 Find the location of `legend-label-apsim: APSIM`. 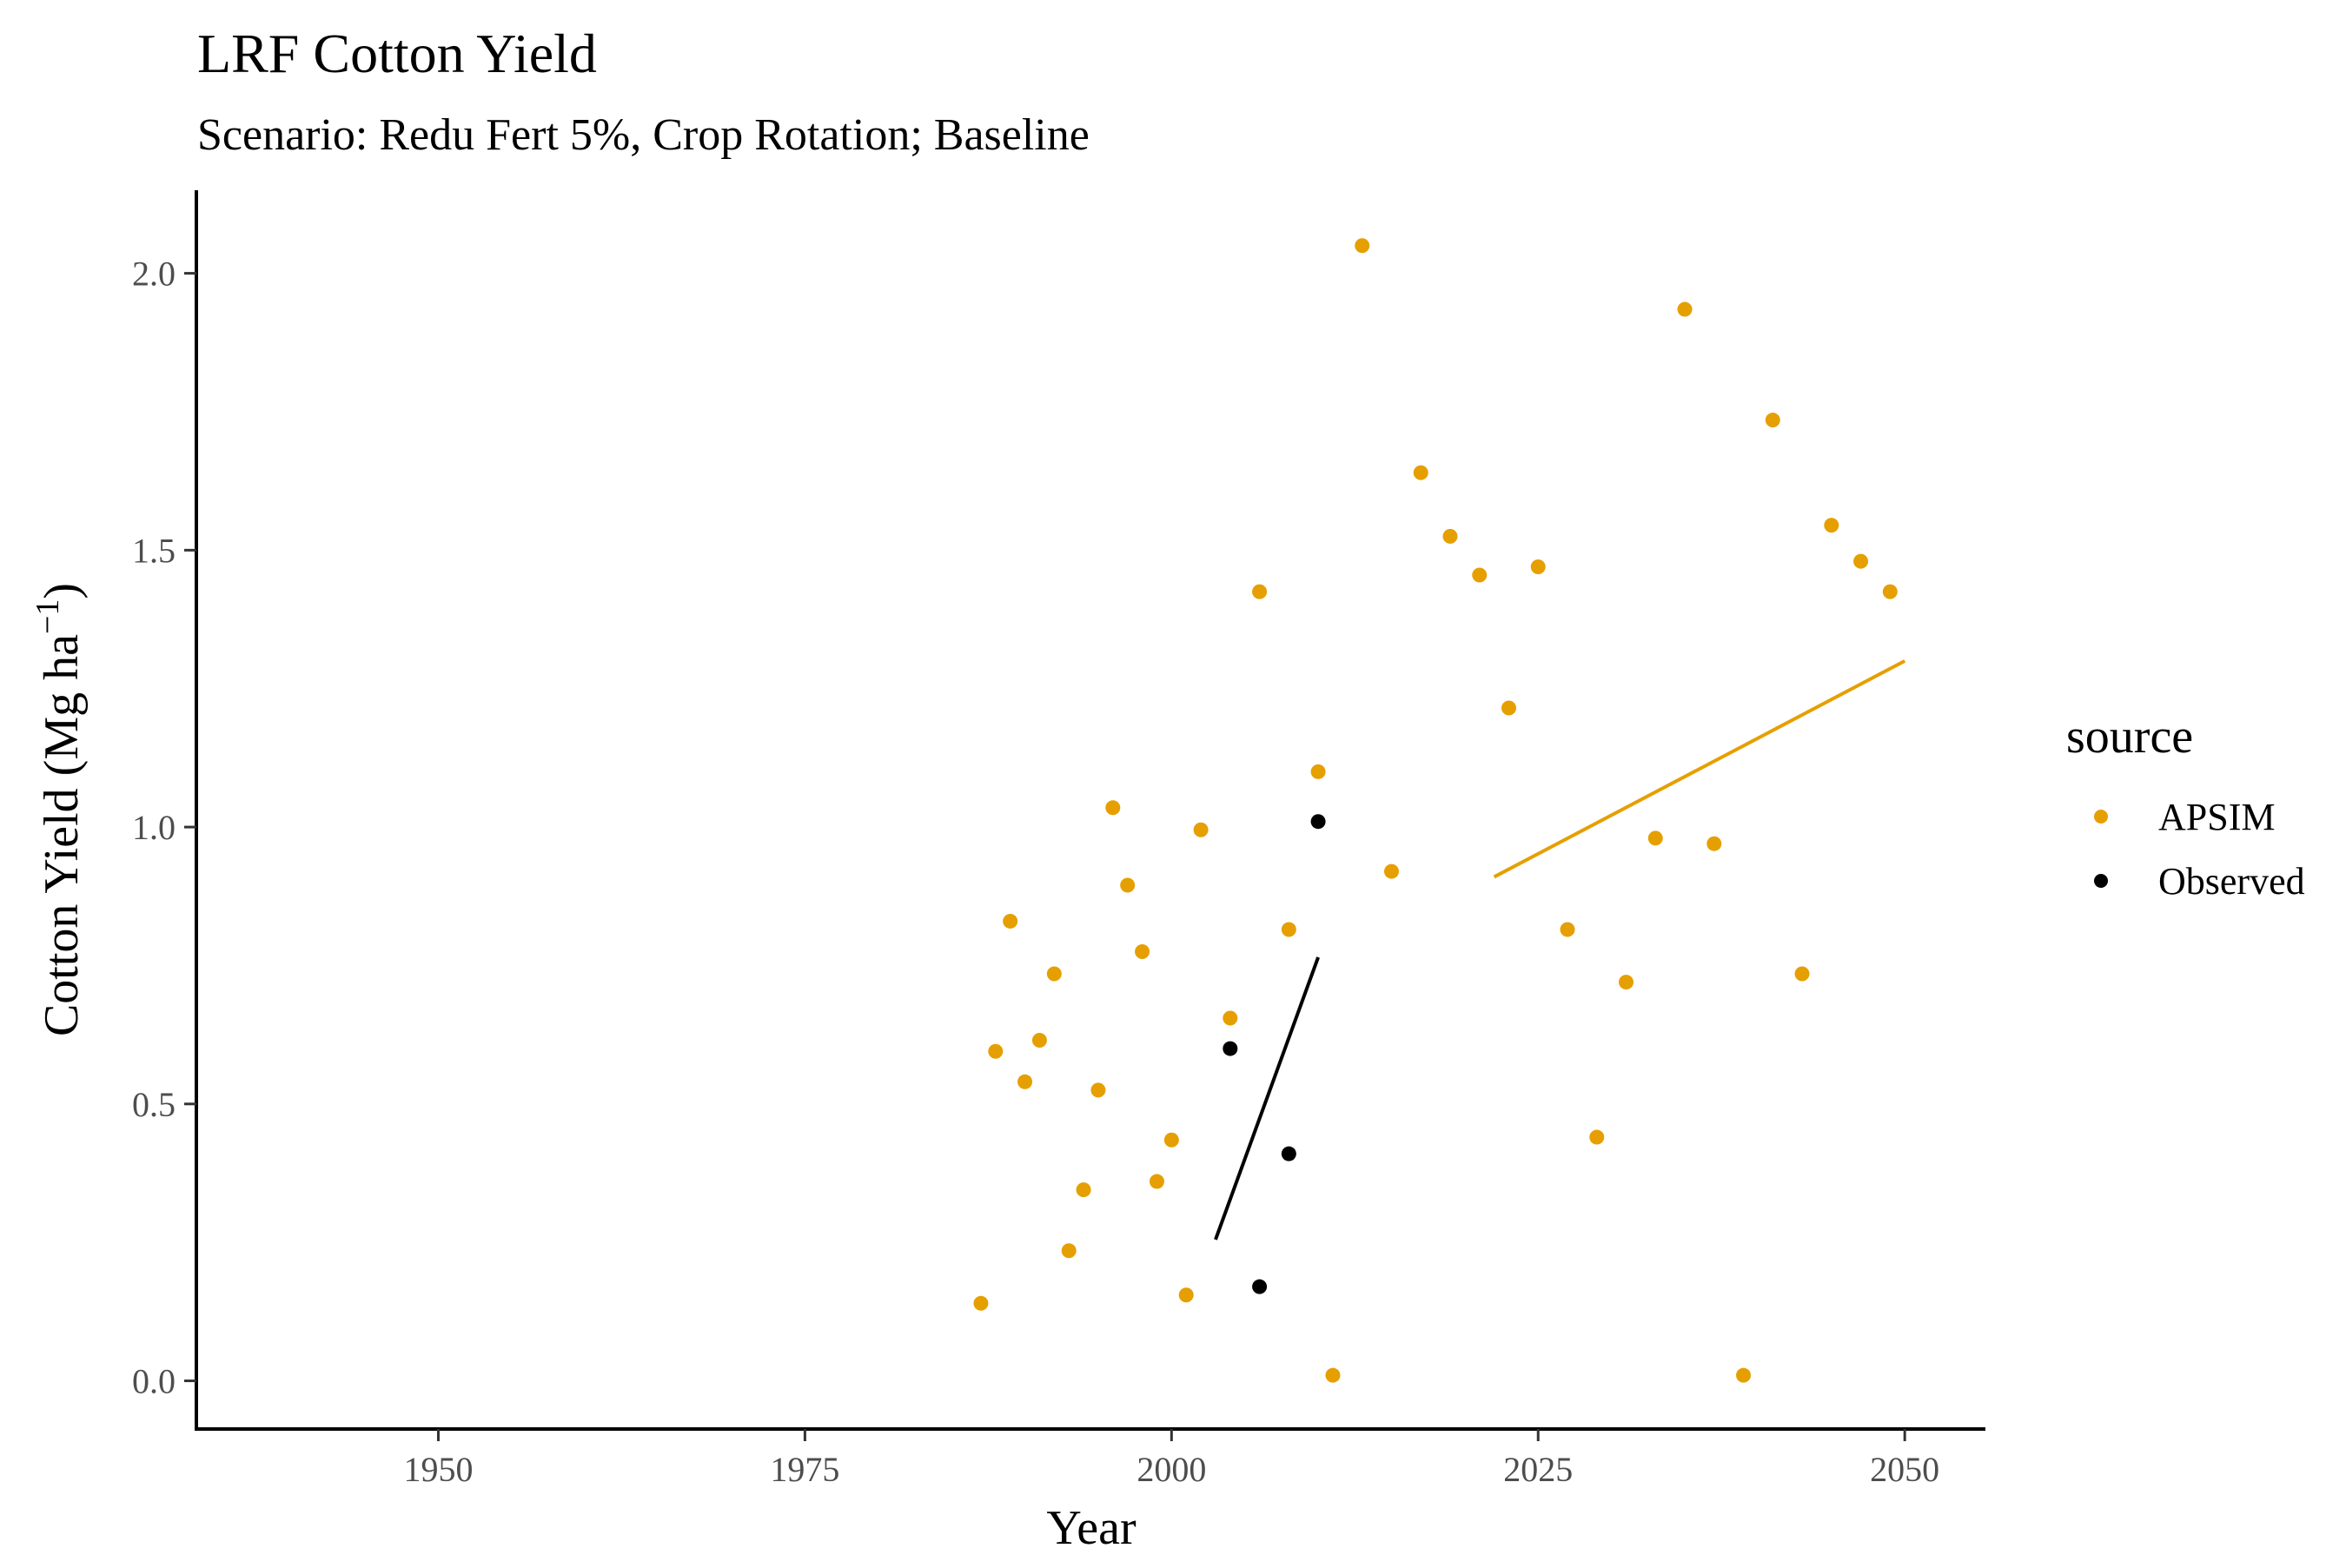

legend-label-apsim: APSIM is located at coordinates (2217, 817).